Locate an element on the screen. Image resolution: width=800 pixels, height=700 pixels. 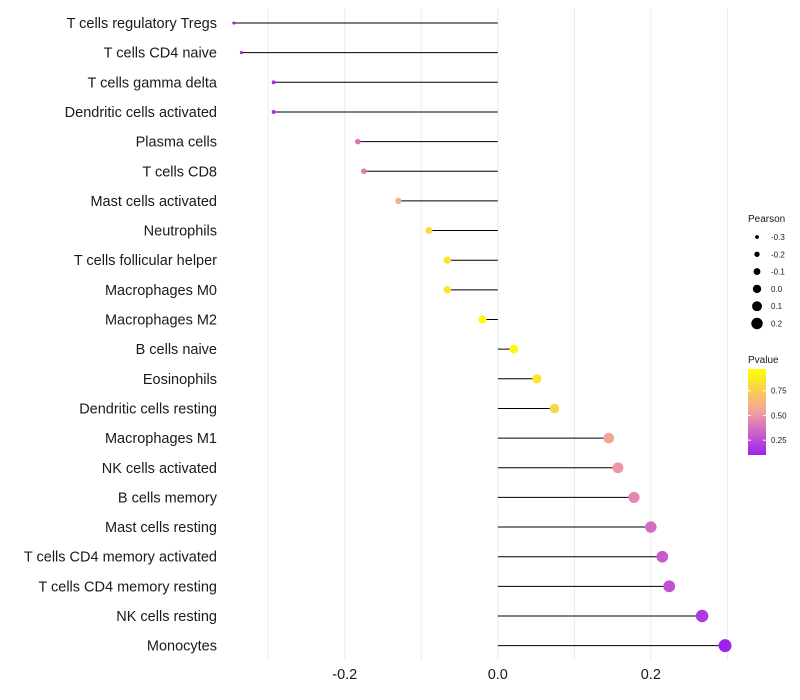
category-label: Mast cells activated is located at coordinates (153, 202).